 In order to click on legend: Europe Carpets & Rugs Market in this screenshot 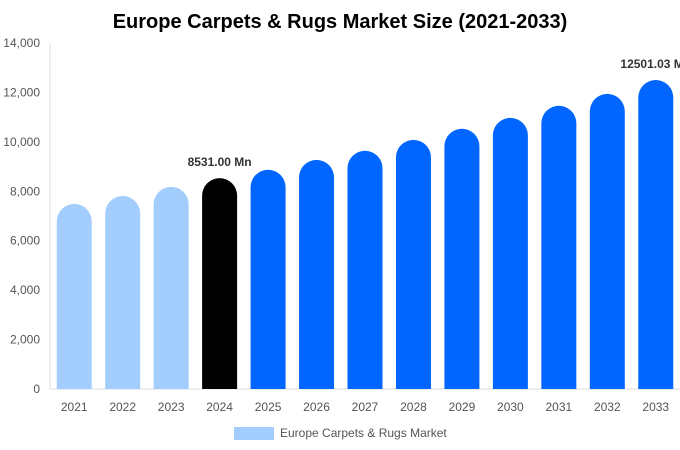, I will do `click(340, 433)`.